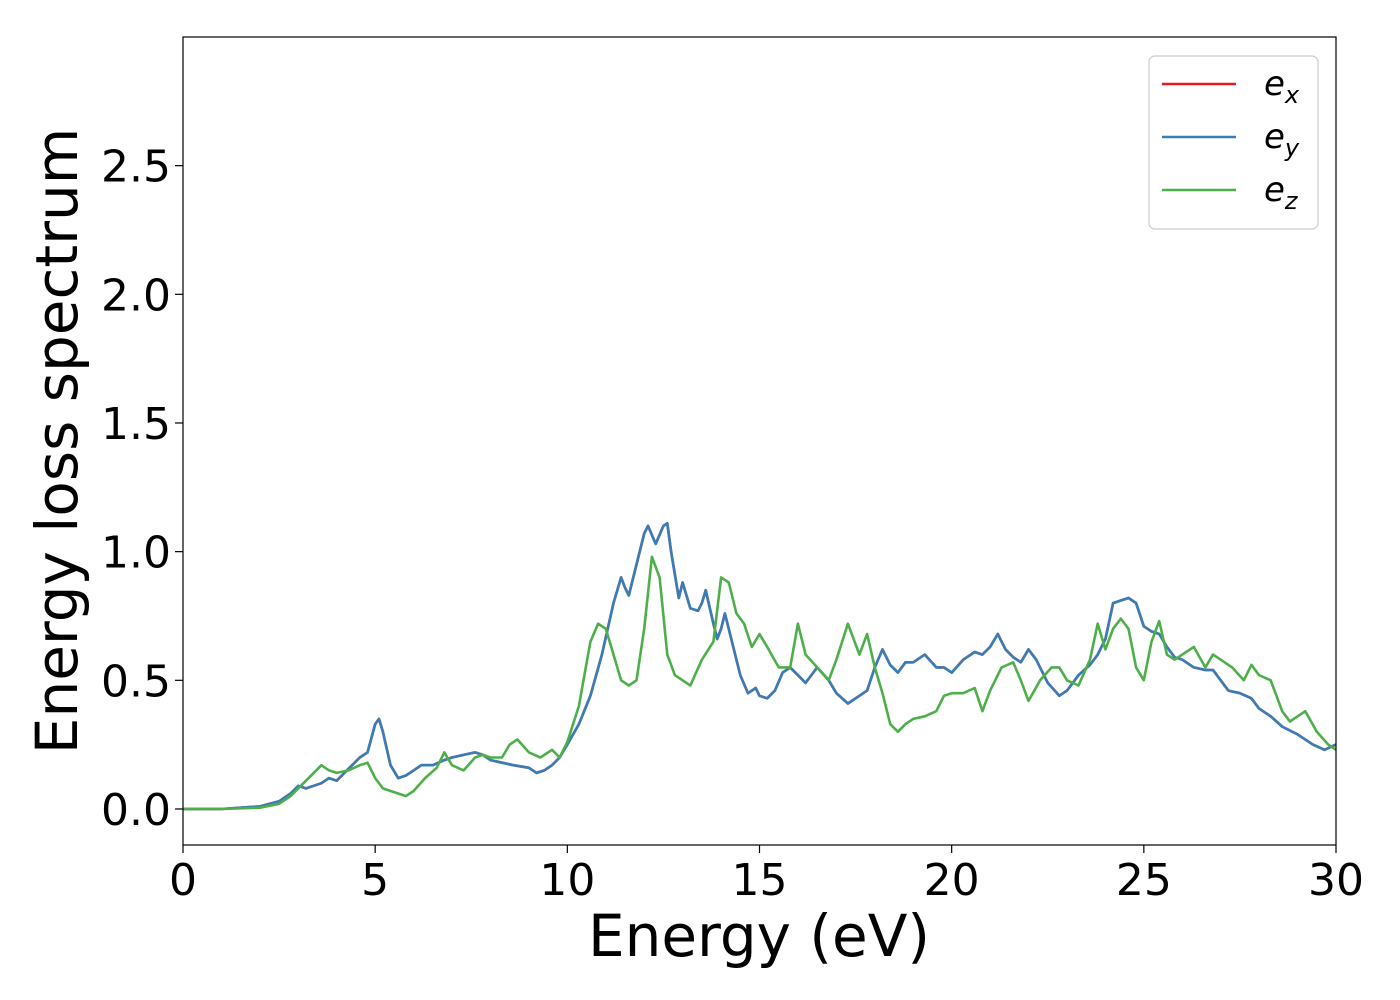  What do you see at coordinates (136, 295) in the screenshot?
I see `y-tick-label: 2.0` at bounding box center [136, 295].